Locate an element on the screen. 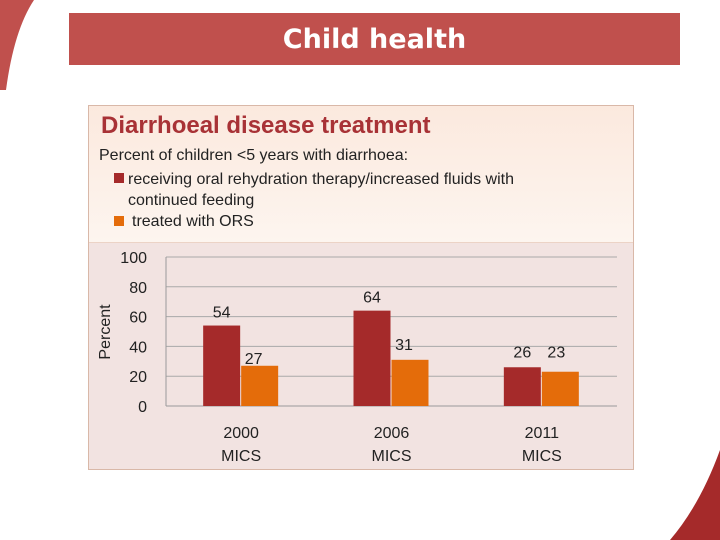  data-label: 54 is located at coordinates (222, 313).